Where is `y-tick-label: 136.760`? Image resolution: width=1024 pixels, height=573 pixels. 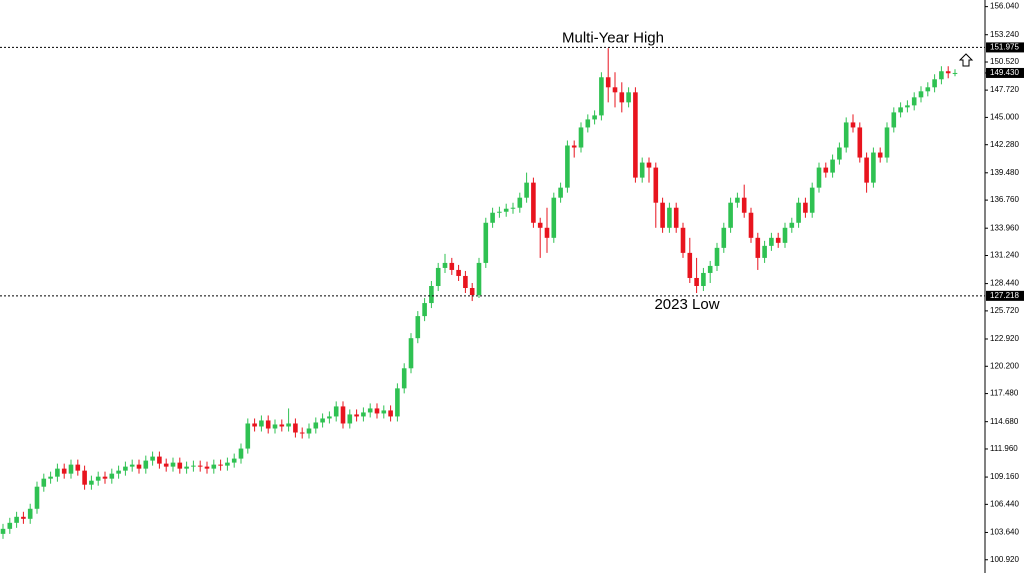
y-tick-label: 136.760 is located at coordinates (1004, 199).